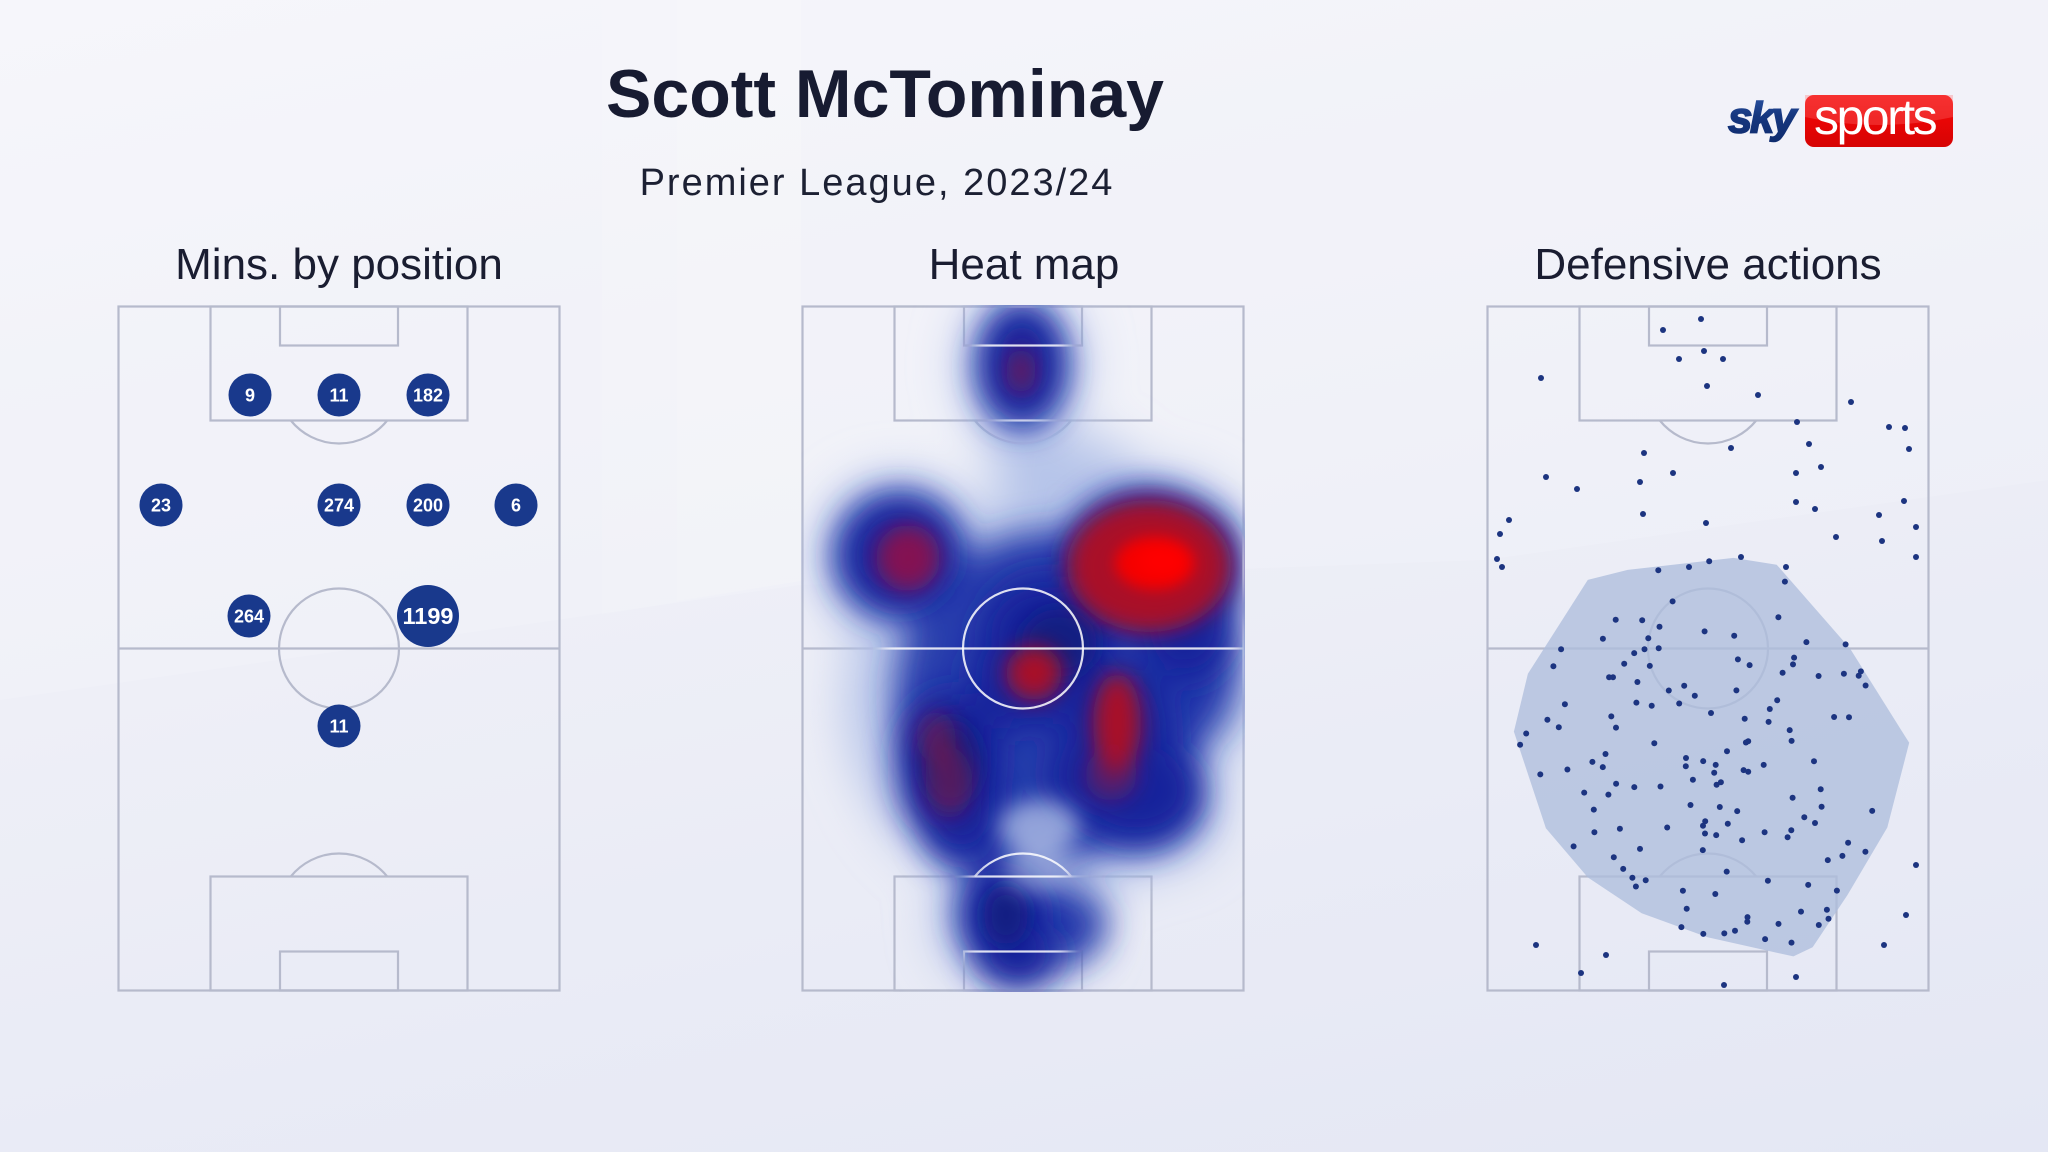 This screenshot has height=1152, width=2048. What do you see at coordinates (428, 616) in the screenshot?
I see `svg-text: 1199` at bounding box center [428, 616].